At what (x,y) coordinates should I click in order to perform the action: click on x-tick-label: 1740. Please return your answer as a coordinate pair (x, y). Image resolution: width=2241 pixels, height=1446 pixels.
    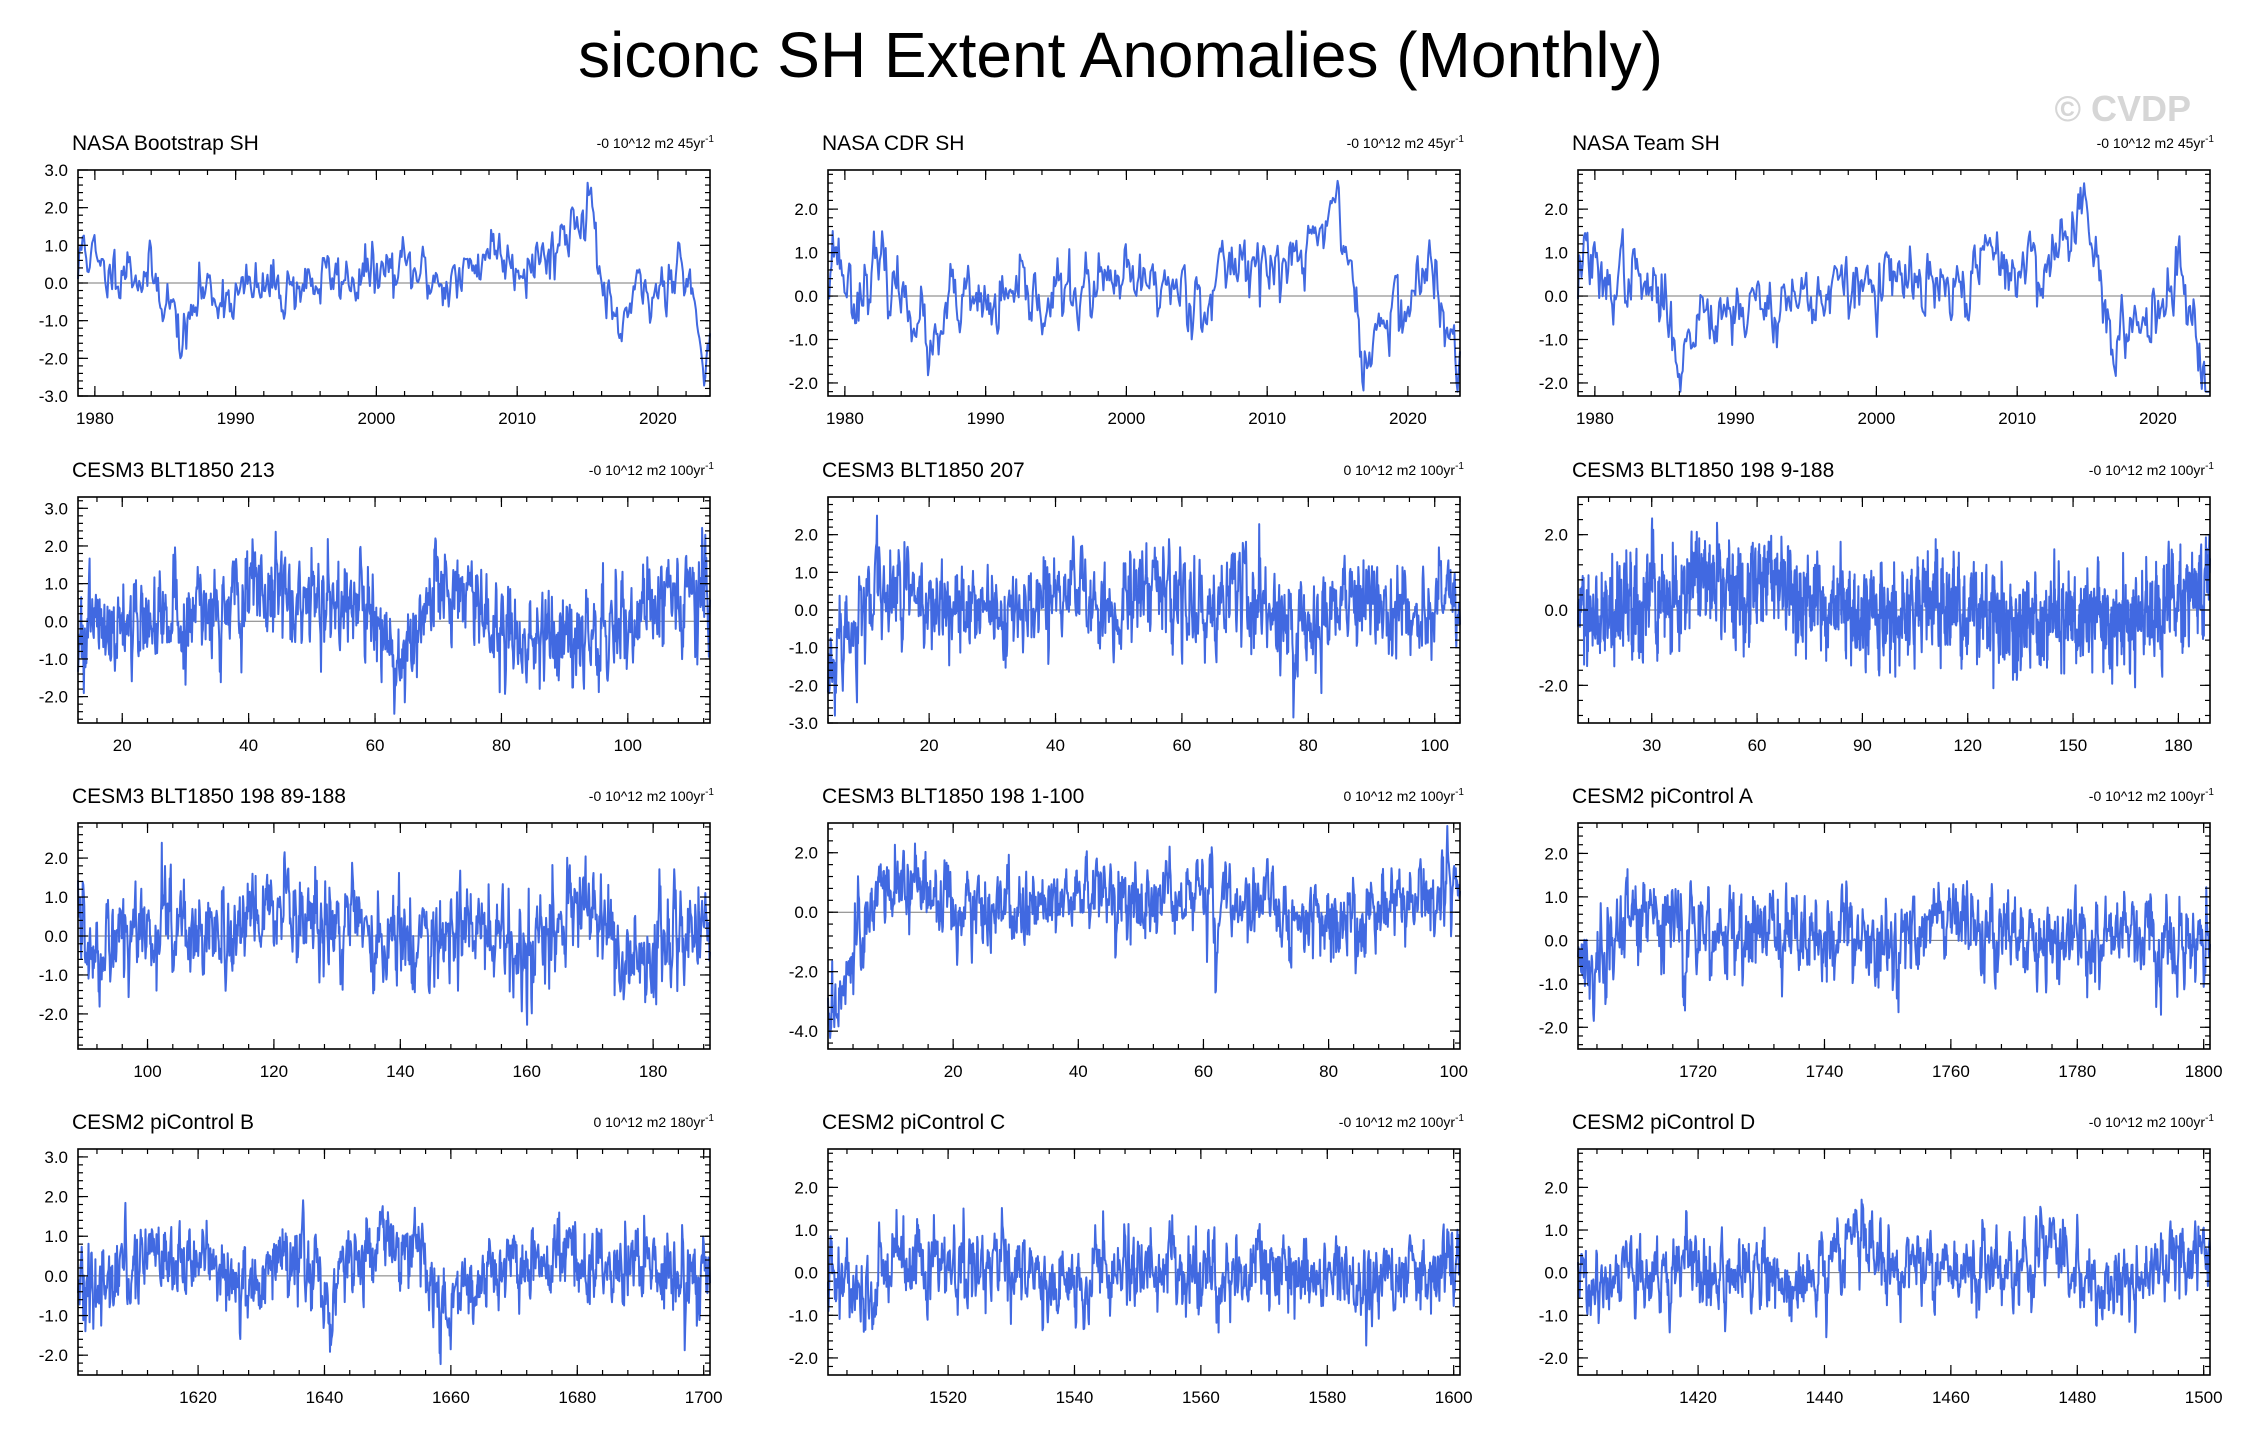
    Looking at the image, I should click on (1825, 1071).